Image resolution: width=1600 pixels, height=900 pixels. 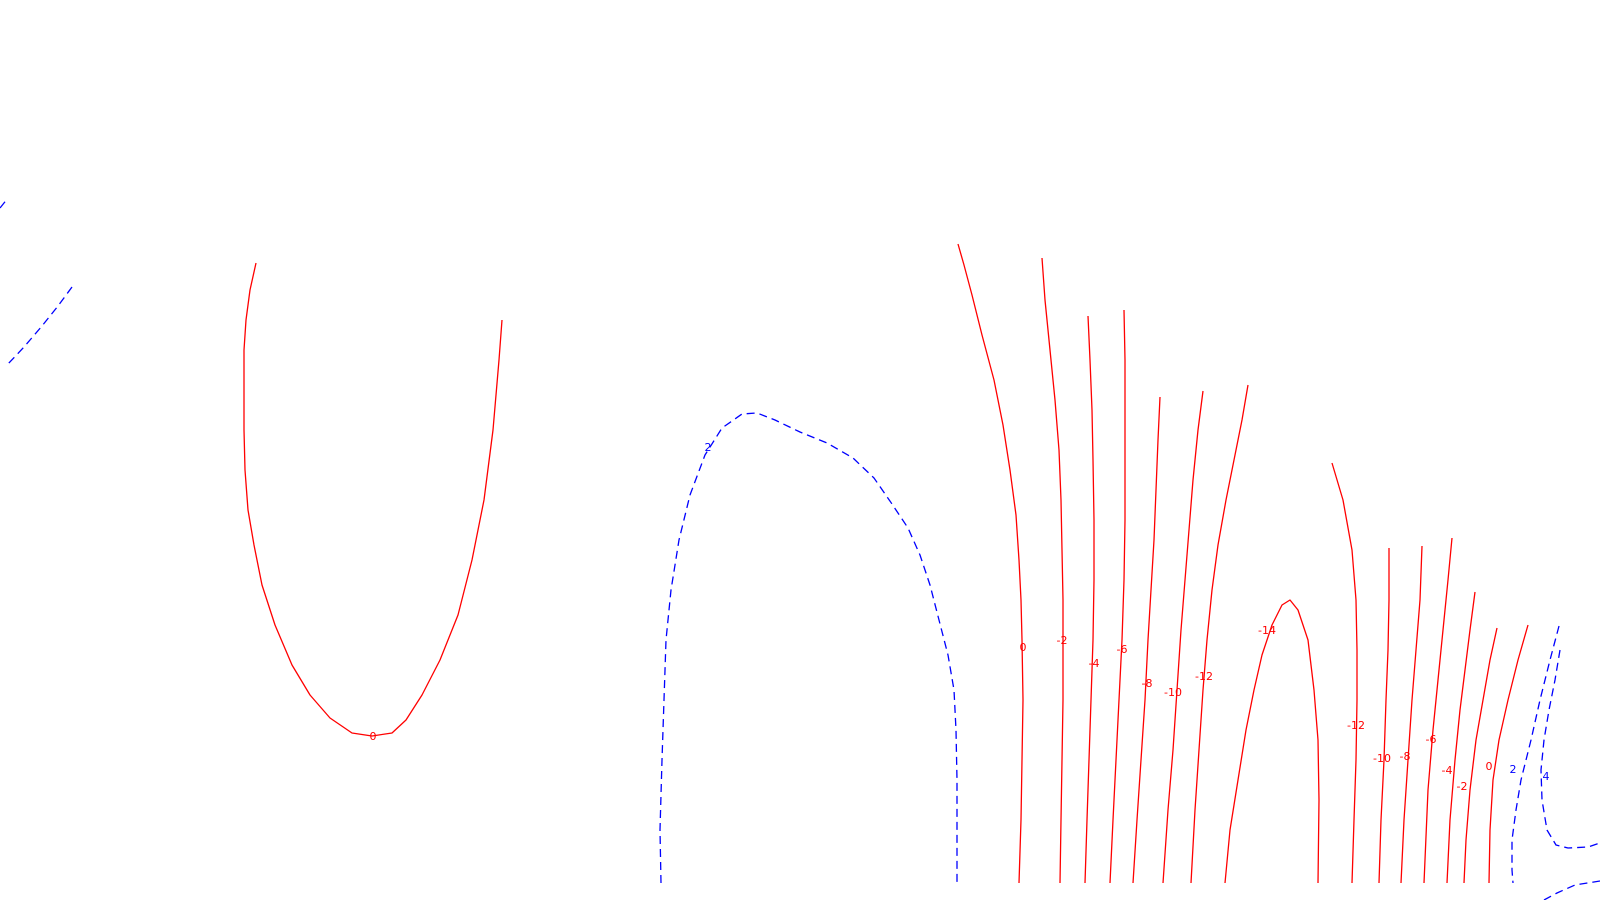 I want to click on contour-label-center-positive-loop: 2, so click(x=708, y=447).